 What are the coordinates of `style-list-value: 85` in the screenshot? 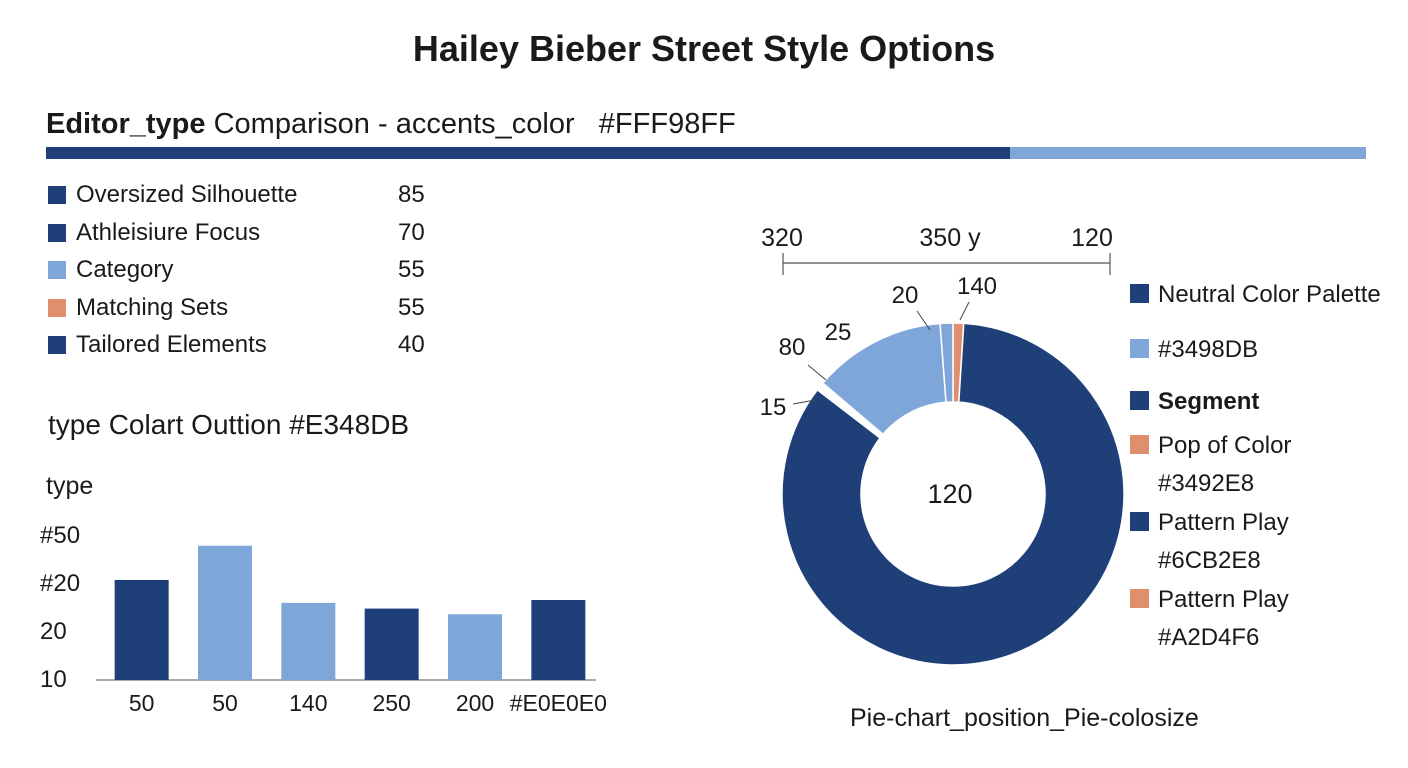 It's located at (411, 194).